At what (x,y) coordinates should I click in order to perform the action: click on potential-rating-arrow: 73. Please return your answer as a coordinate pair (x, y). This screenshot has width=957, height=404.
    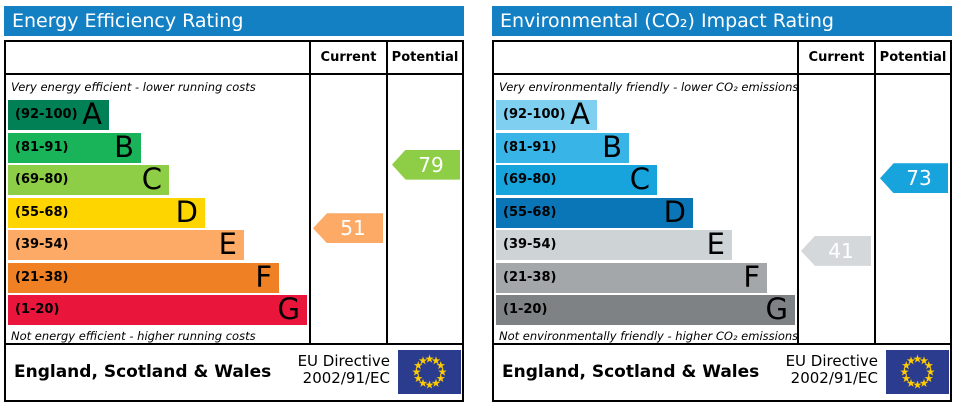
    Looking at the image, I should click on (914, 178).